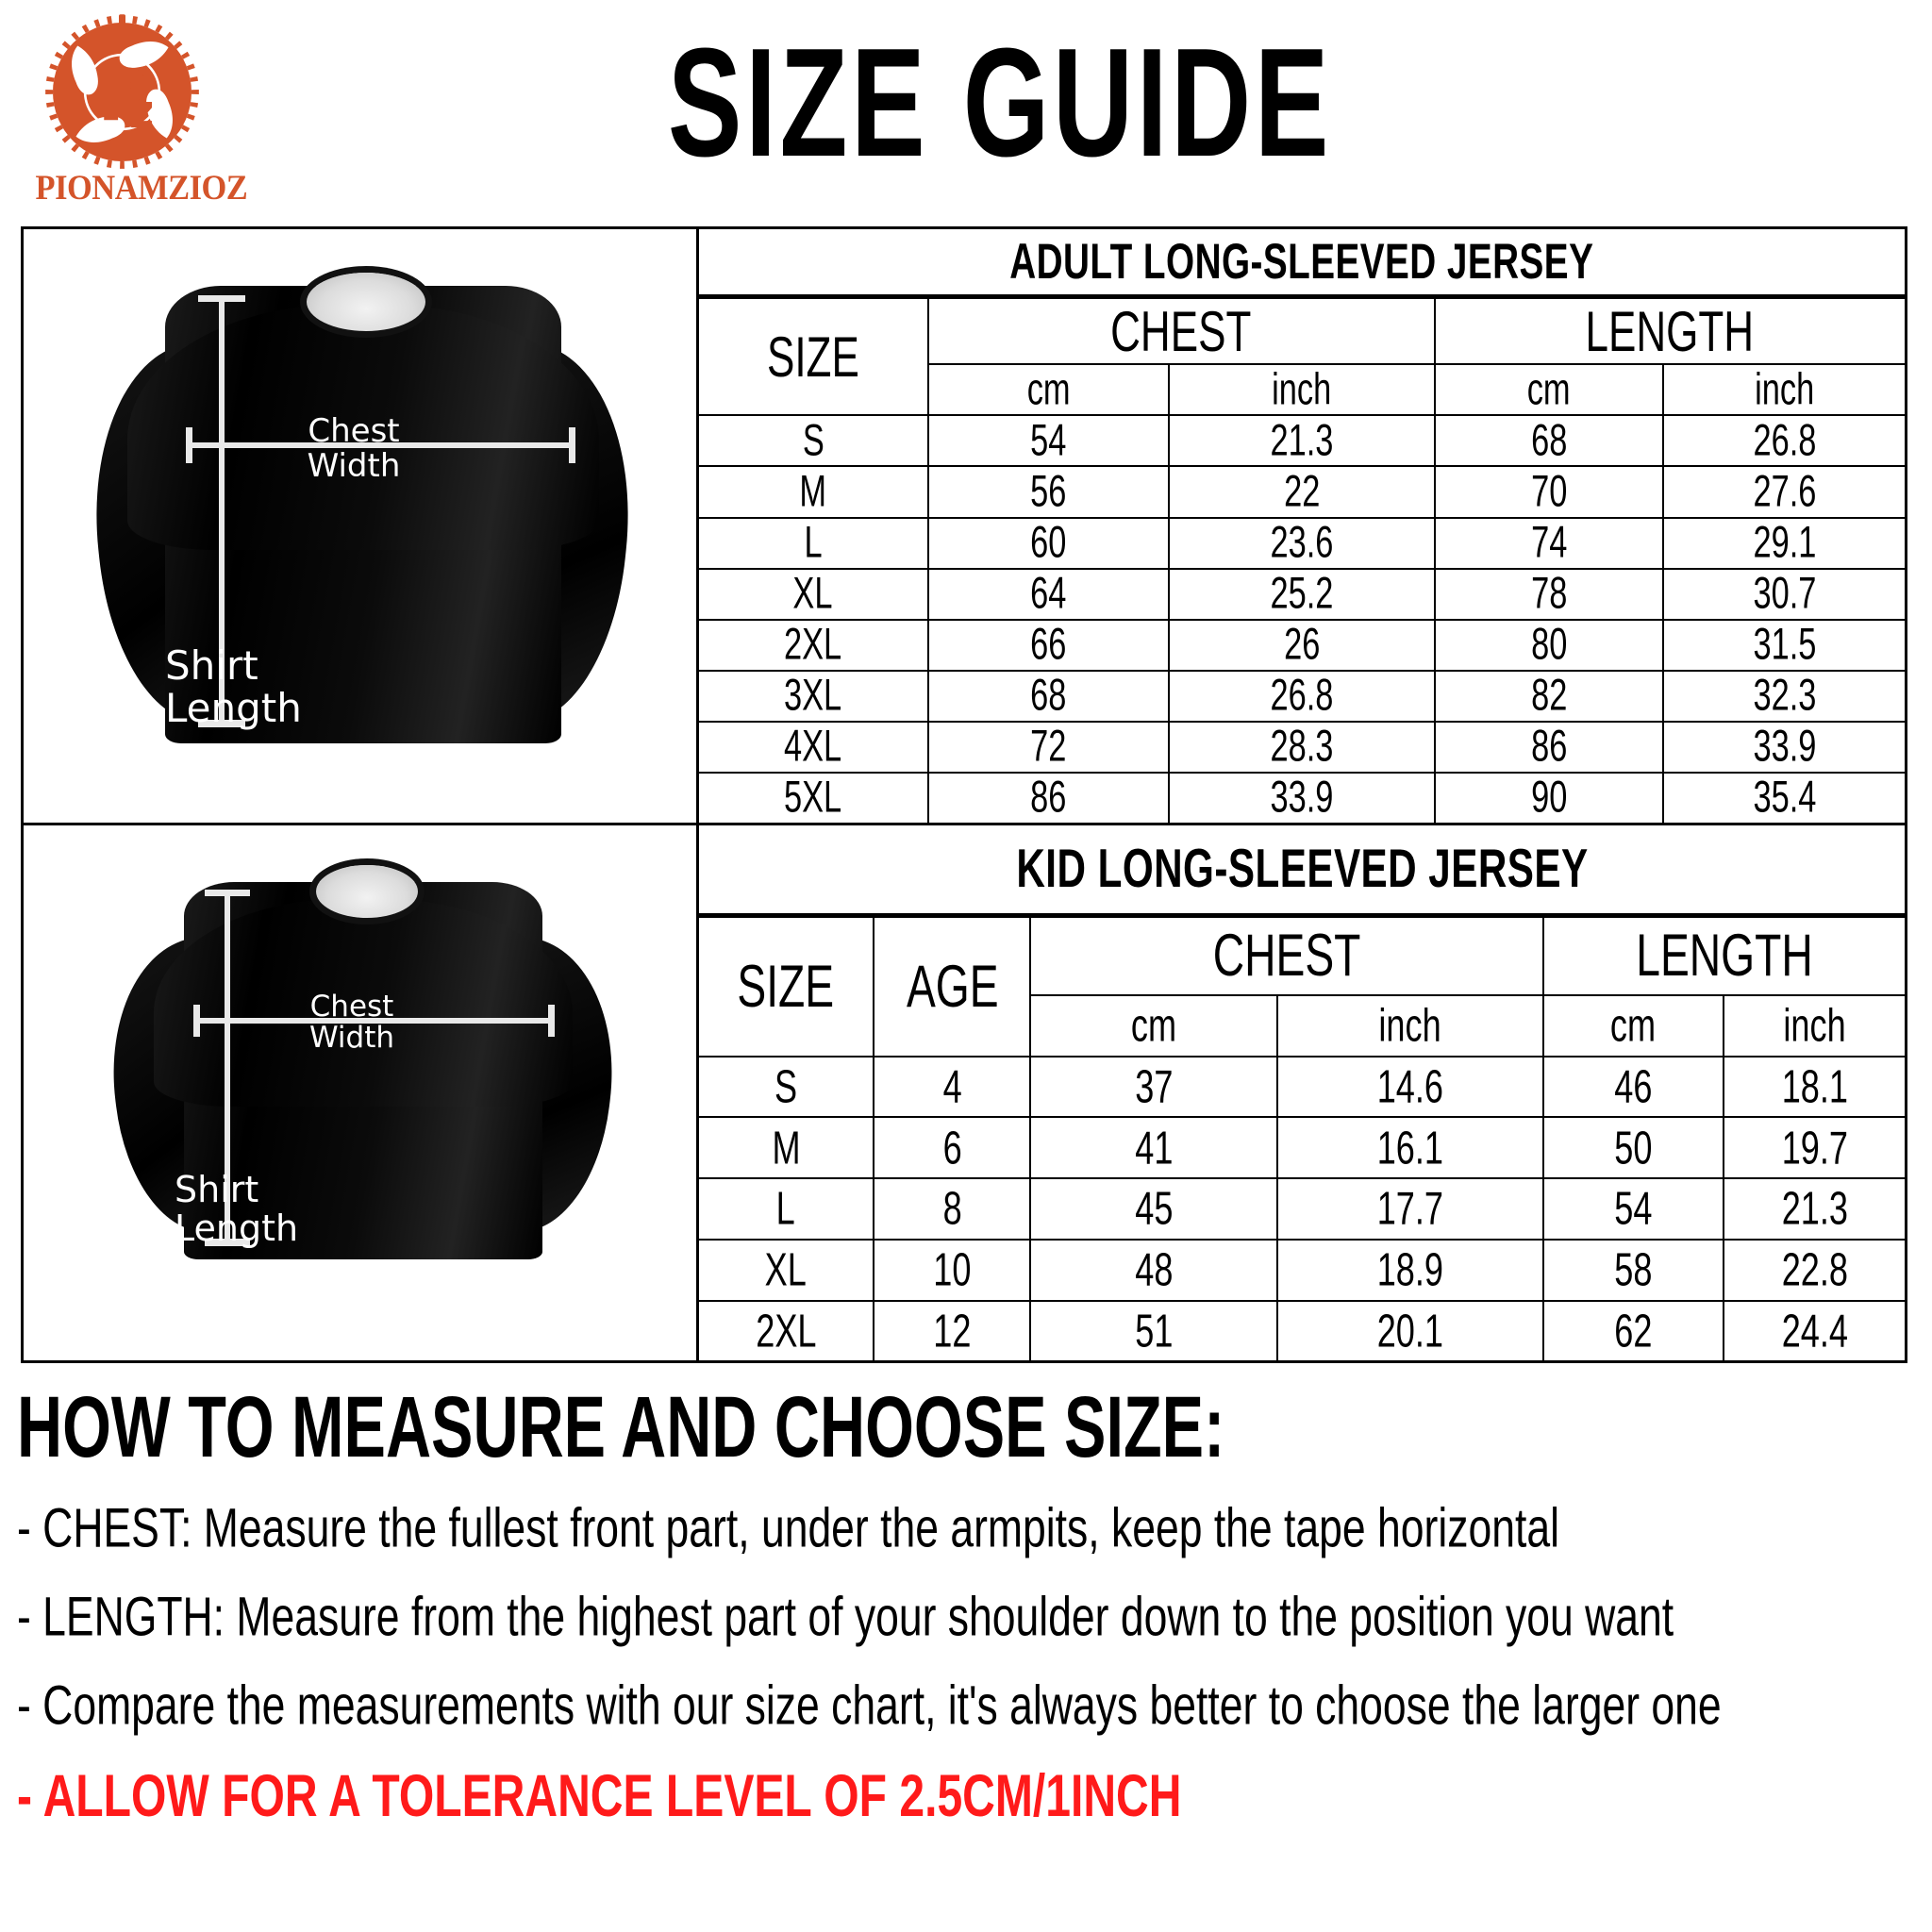  Describe the element at coordinates (814, 747) in the screenshot. I see `cell-size: 4XL` at that location.